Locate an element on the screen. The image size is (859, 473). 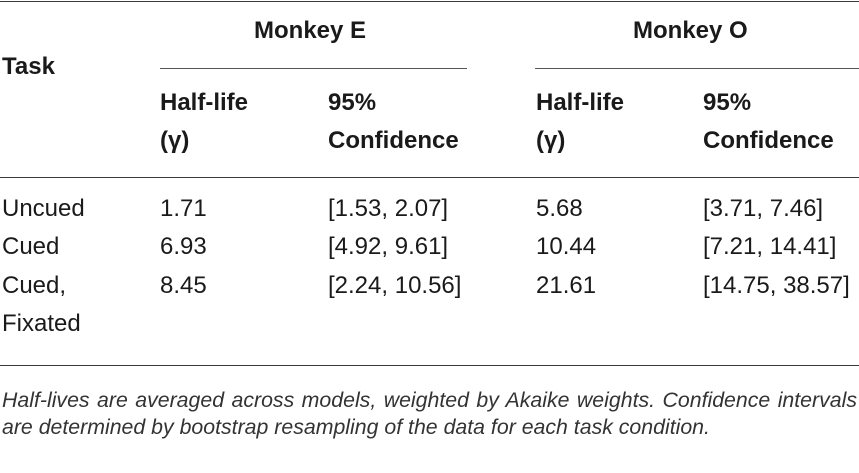
group-underline-monkey-e is located at coordinates (313, 68).